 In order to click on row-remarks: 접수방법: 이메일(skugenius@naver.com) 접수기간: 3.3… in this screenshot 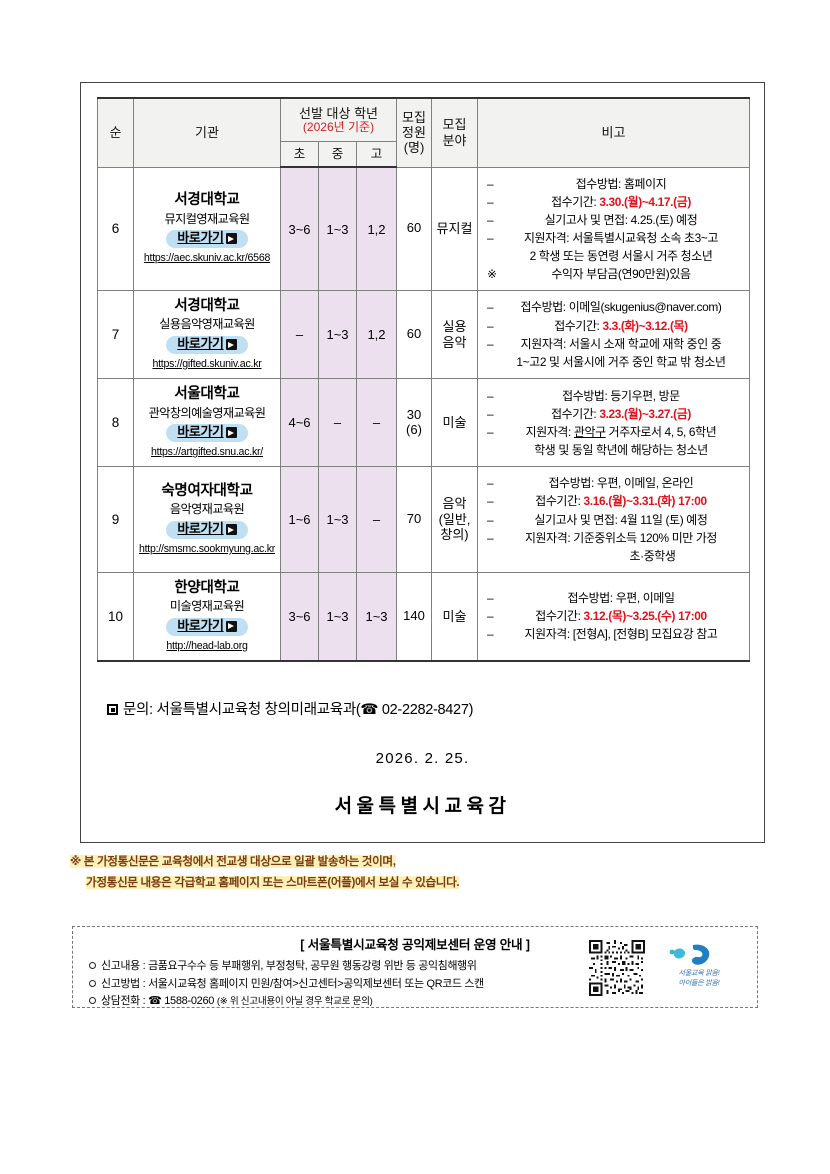, I will do `click(613, 335)`.